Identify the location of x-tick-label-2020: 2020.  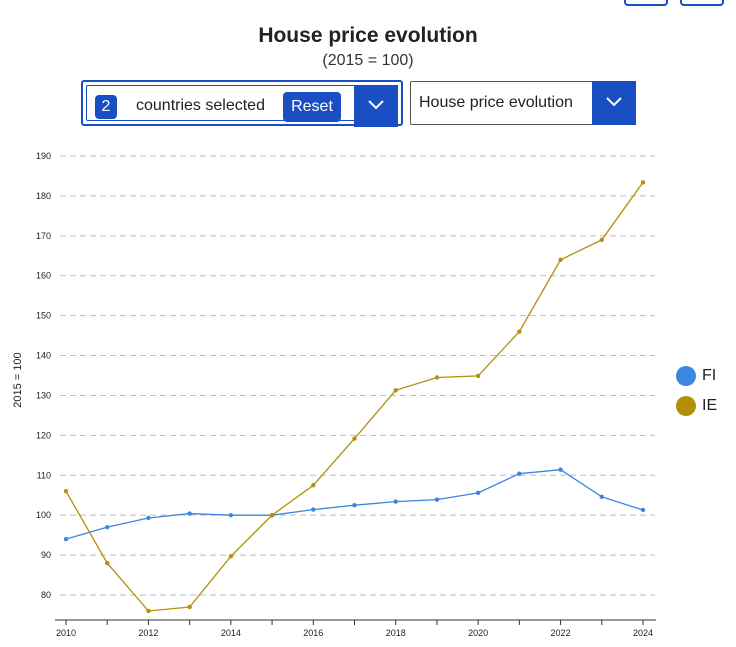
(478, 633).